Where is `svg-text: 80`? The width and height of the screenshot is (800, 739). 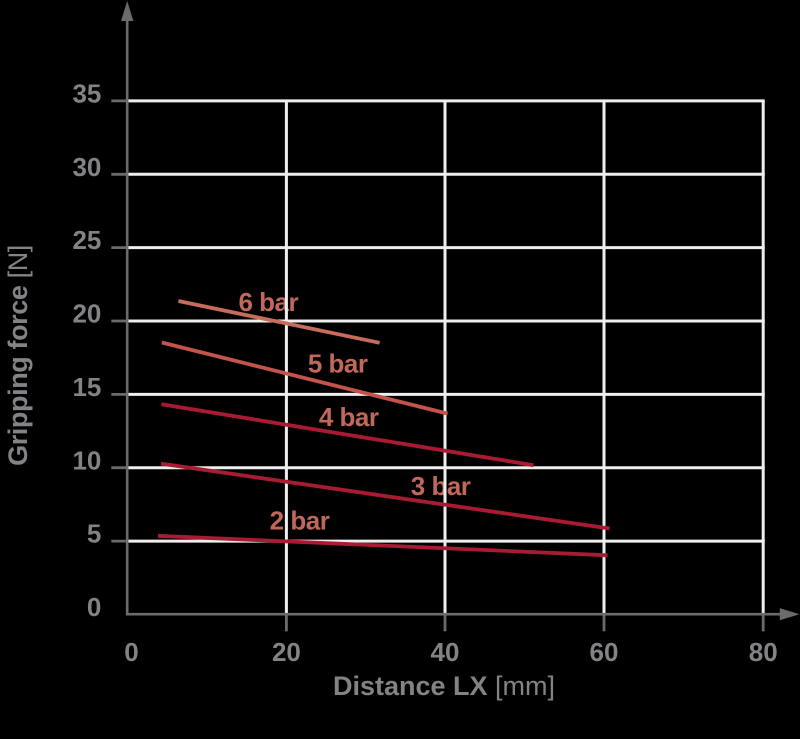 svg-text: 80 is located at coordinates (763, 652).